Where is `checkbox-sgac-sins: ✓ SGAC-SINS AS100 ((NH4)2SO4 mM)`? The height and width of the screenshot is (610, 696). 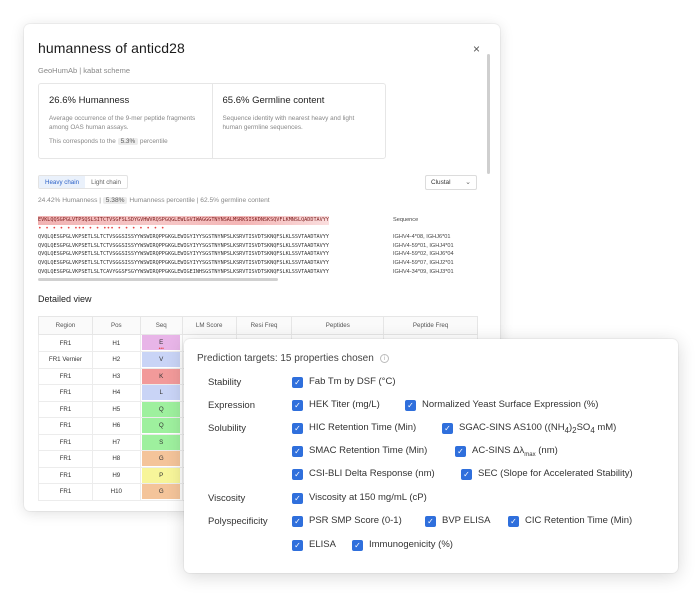 checkbox-sgac-sins: ✓ SGAC-SINS AS100 ((NH4)2SO4 mM) is located at coordinates (529, 428).